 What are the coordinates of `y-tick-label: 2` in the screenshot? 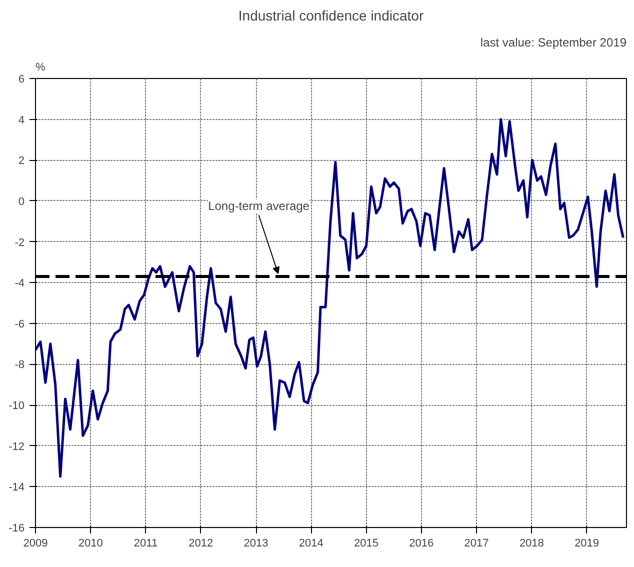 It's located at (21, 161).